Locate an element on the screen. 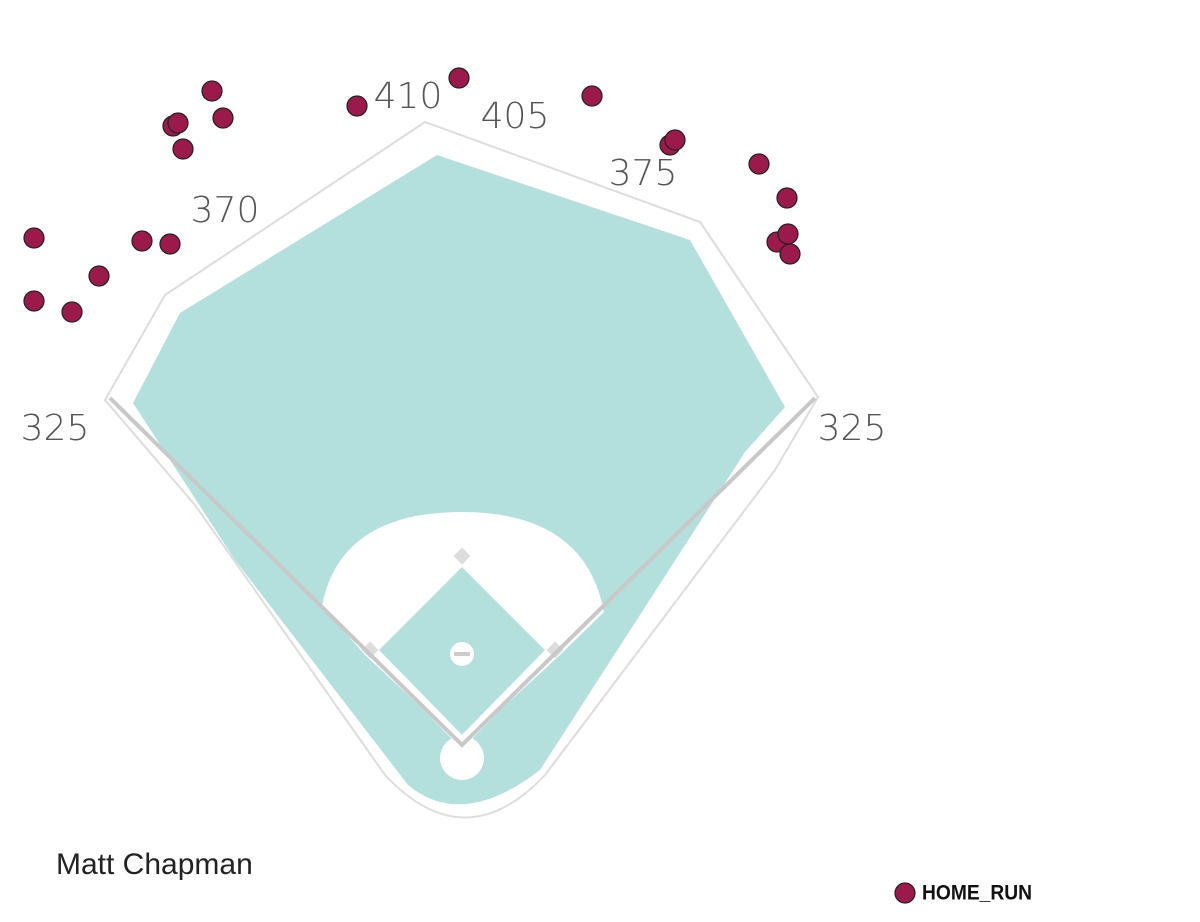  legend-label: HOME_RUN is located at coordinates (977, 893).